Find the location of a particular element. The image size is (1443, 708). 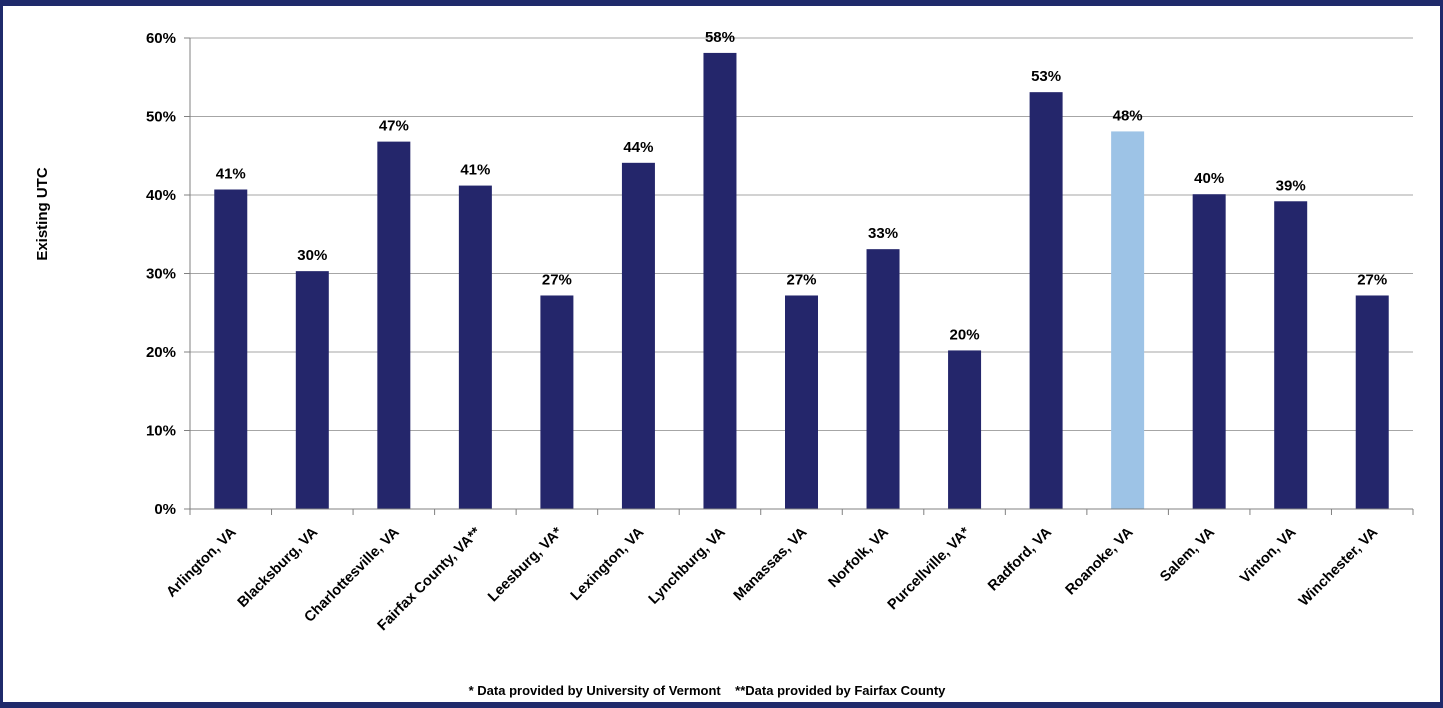

data-label: 33% is located at coordinates (883, 233).